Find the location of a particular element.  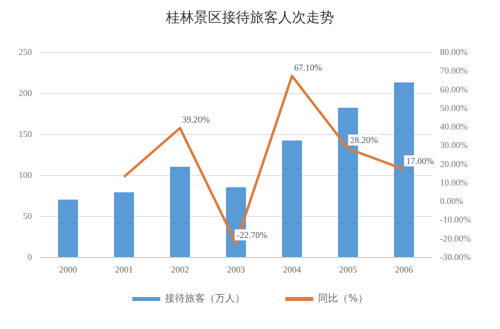

x-tick-label: 2003 is located at coordinates (236, 269).